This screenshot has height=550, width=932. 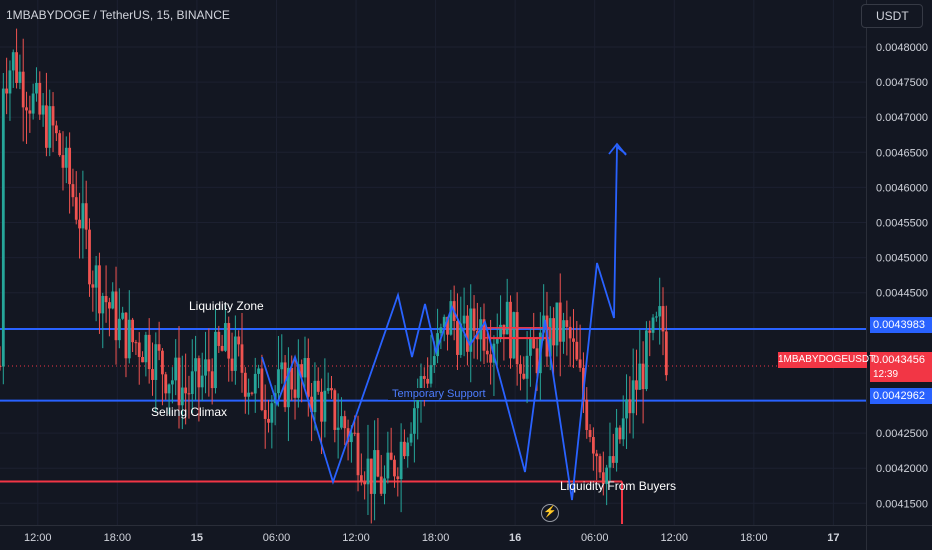 What do you see at coordinates (902, 188) in the screenshot?
I see `price-tick-label: 0.0046000` at bounding box center [902, 188].